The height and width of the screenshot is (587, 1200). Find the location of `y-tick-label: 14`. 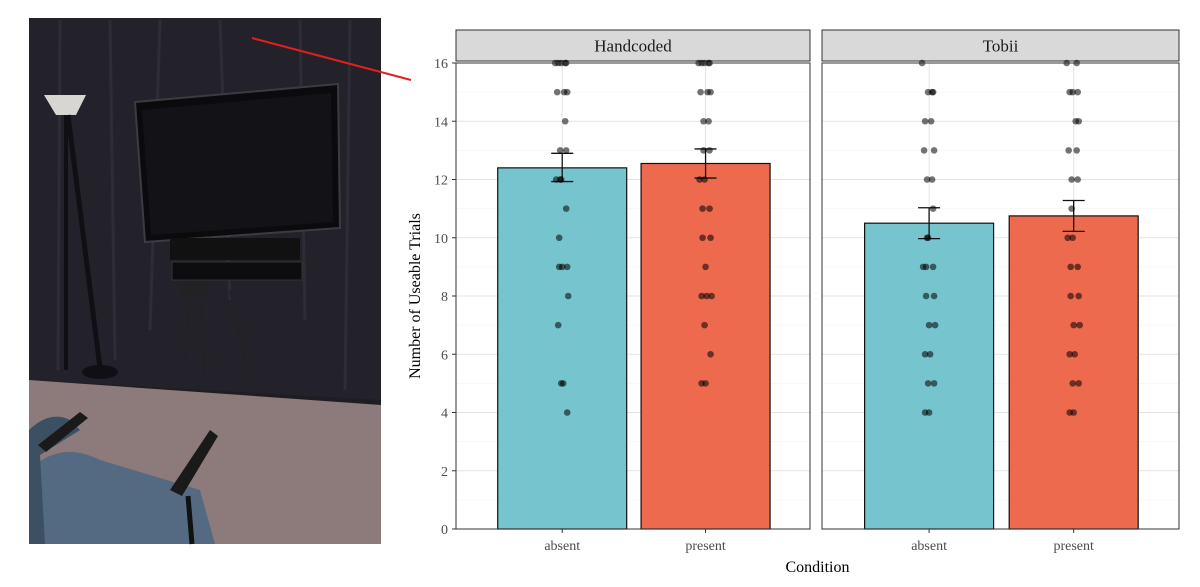

y-tick-label: 14 is located at coordinates (441, 122).